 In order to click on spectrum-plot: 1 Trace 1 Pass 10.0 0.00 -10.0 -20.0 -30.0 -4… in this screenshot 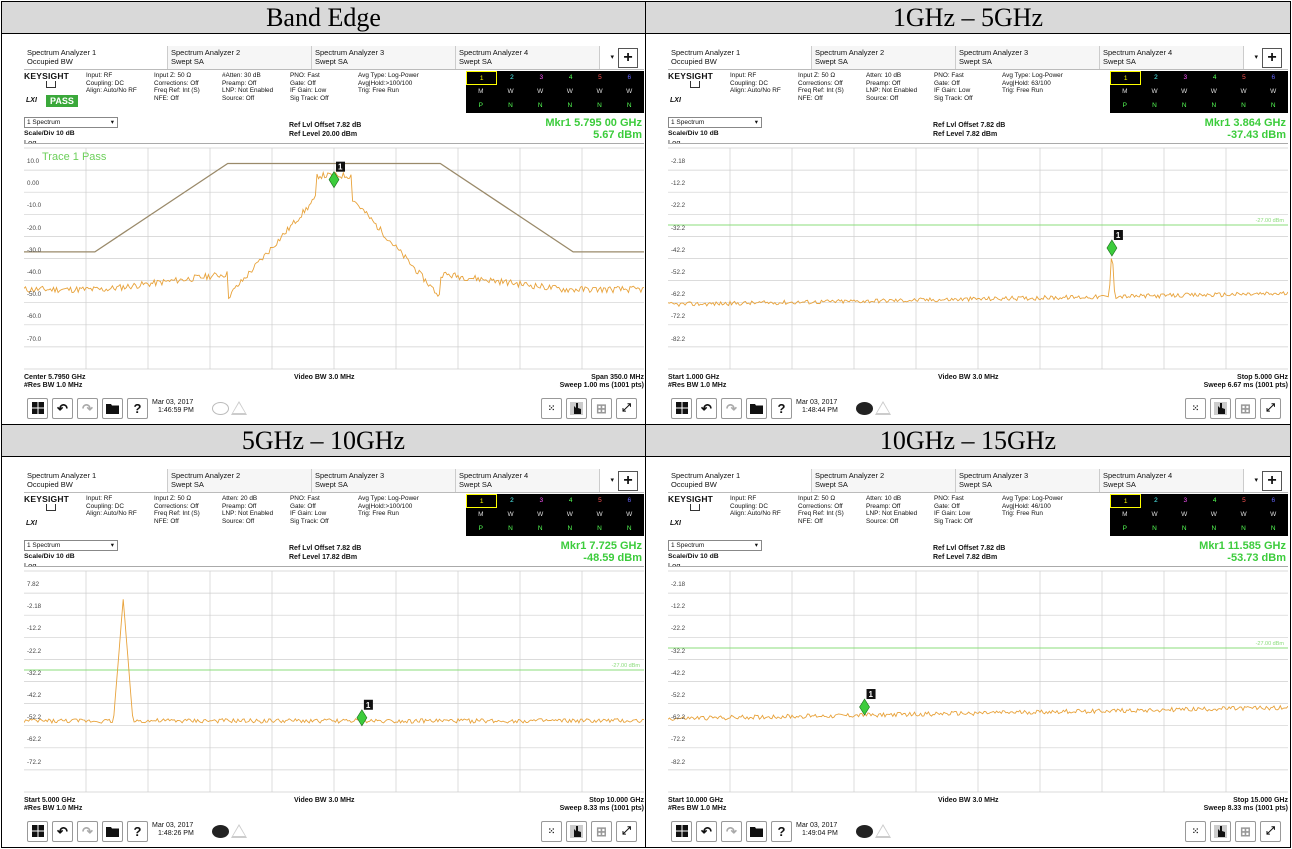, I will do `click(334, 257)`.